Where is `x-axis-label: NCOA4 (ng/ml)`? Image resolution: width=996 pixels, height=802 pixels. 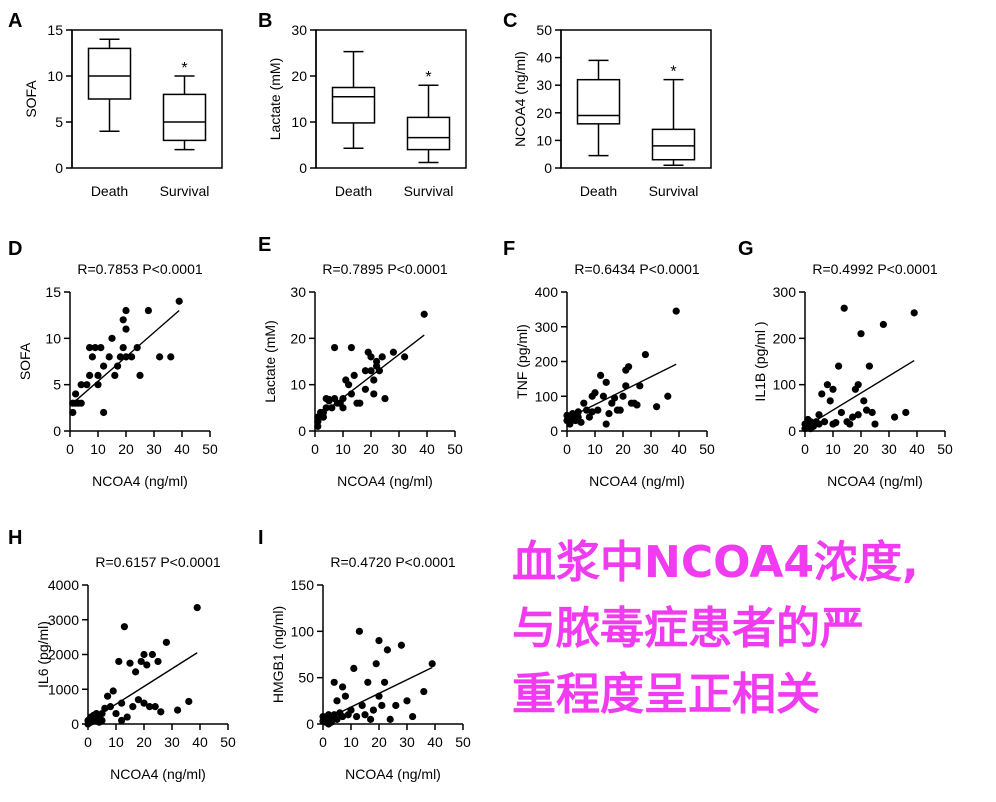 x-axis-label: NCOA4 (ng/ml) is located at coordinates (385, 481).